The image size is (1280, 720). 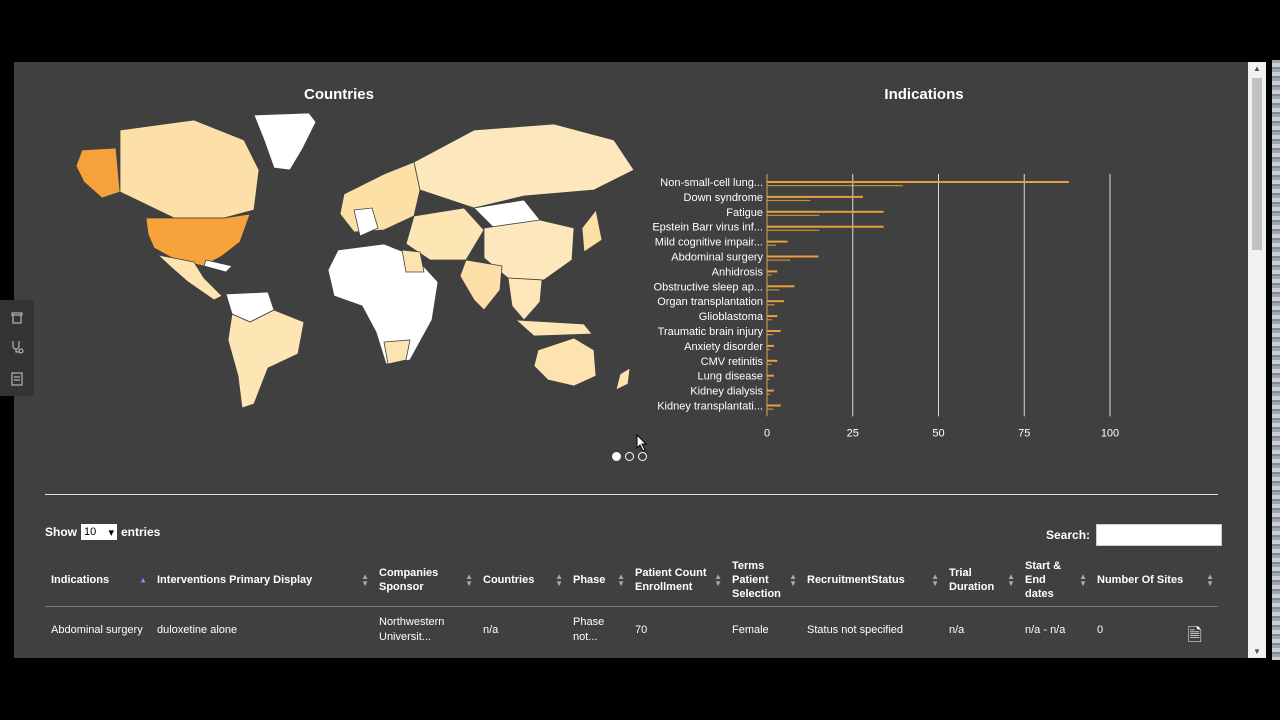 I want to click on column-header: Phase ▲ ▼, so click(x=598, y=580).